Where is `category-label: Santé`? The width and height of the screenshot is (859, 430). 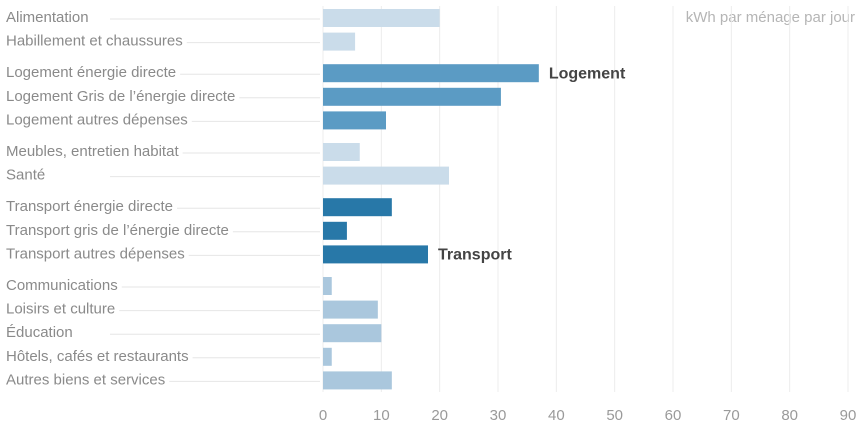
category-label: Santé is located at coordinates (25, 175).